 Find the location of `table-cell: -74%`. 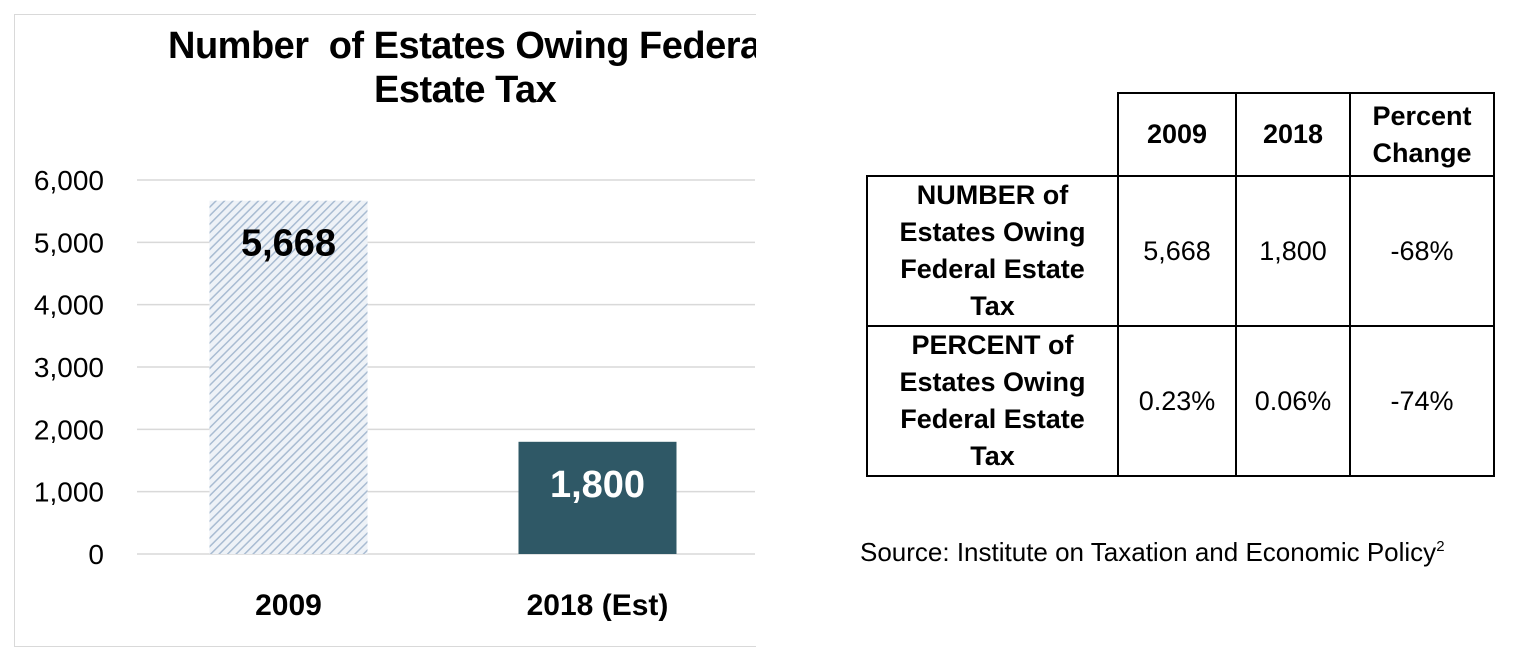

table-cell: -74% is located at coordinates (1422, 401).